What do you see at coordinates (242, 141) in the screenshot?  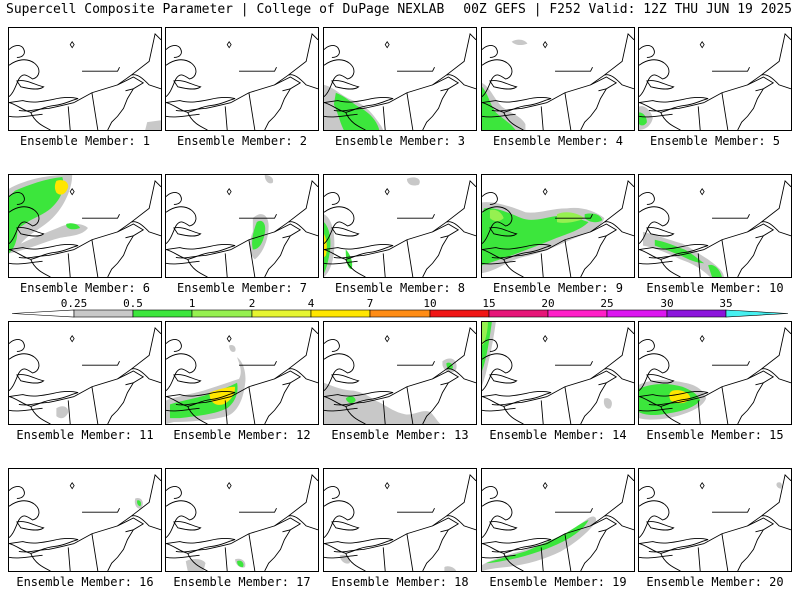 I see `ensemble-member-label: Ensemble Member: 2` at bounding box center [242, 141].